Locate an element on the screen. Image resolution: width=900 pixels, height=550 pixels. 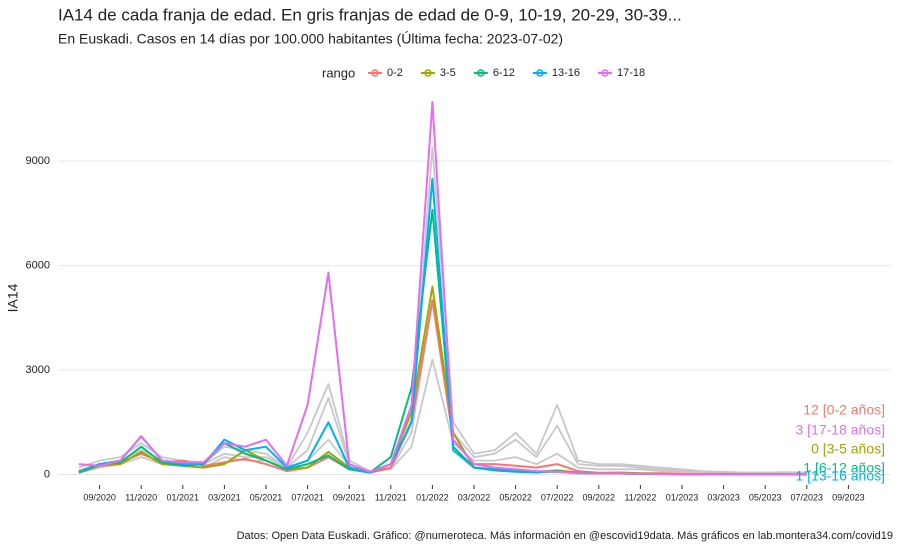
legend-label: 3-5 is located at coordinates (448, 73).